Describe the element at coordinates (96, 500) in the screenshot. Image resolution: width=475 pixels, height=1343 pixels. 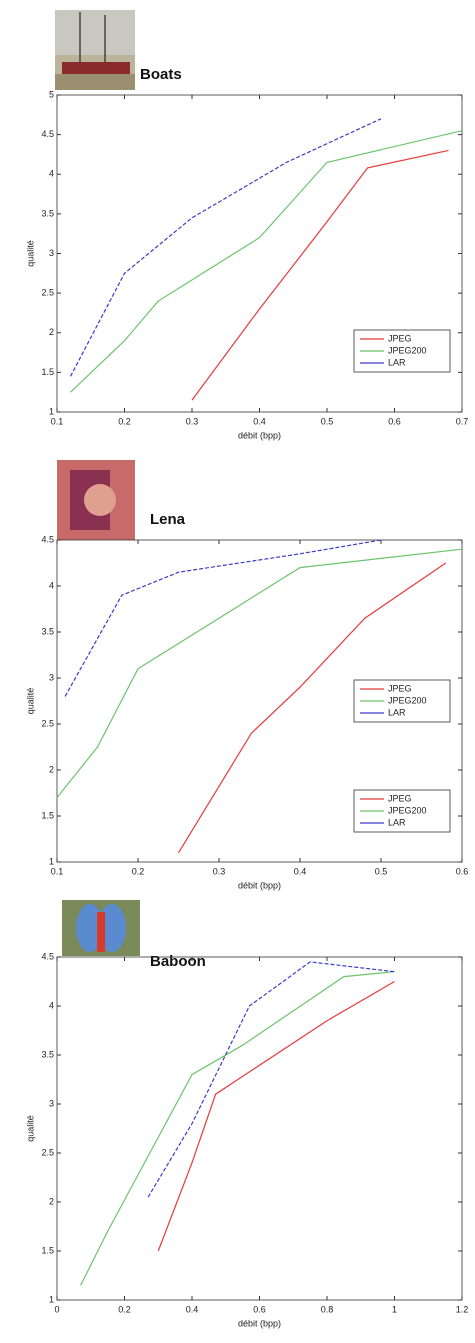
I see `thumbnail-lena` at that location.